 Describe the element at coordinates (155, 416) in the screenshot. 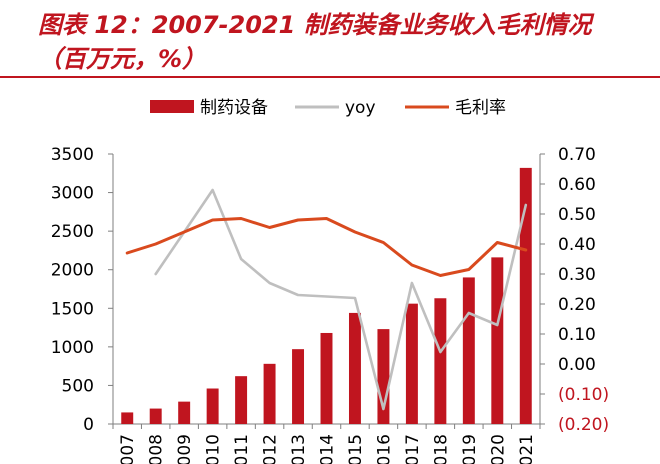

I see `bar-2008` at that location.